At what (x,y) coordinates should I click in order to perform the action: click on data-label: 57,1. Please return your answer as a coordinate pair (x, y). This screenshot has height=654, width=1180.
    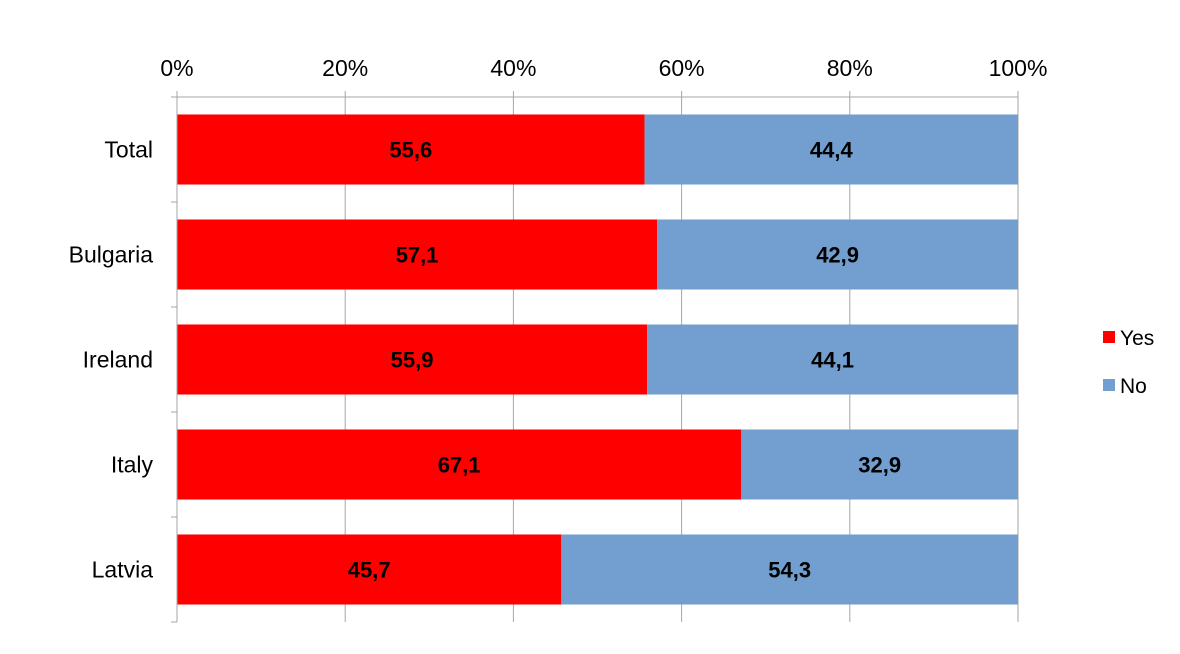
    Looking at the image, I should click on (417, 255).